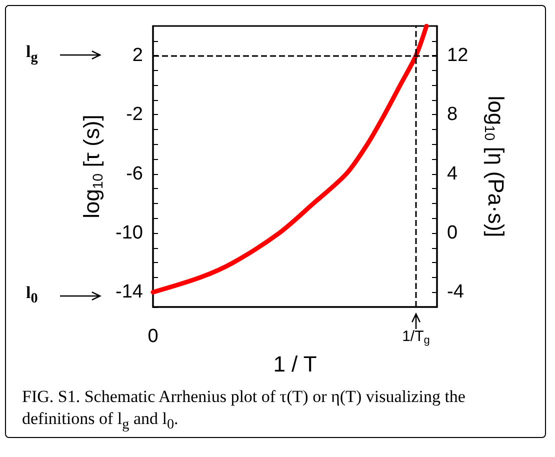  What do you see at coordinates (452, 115) in the screenshot?
I see `y2-tick-label: 8` at bounding box center [452, 115].